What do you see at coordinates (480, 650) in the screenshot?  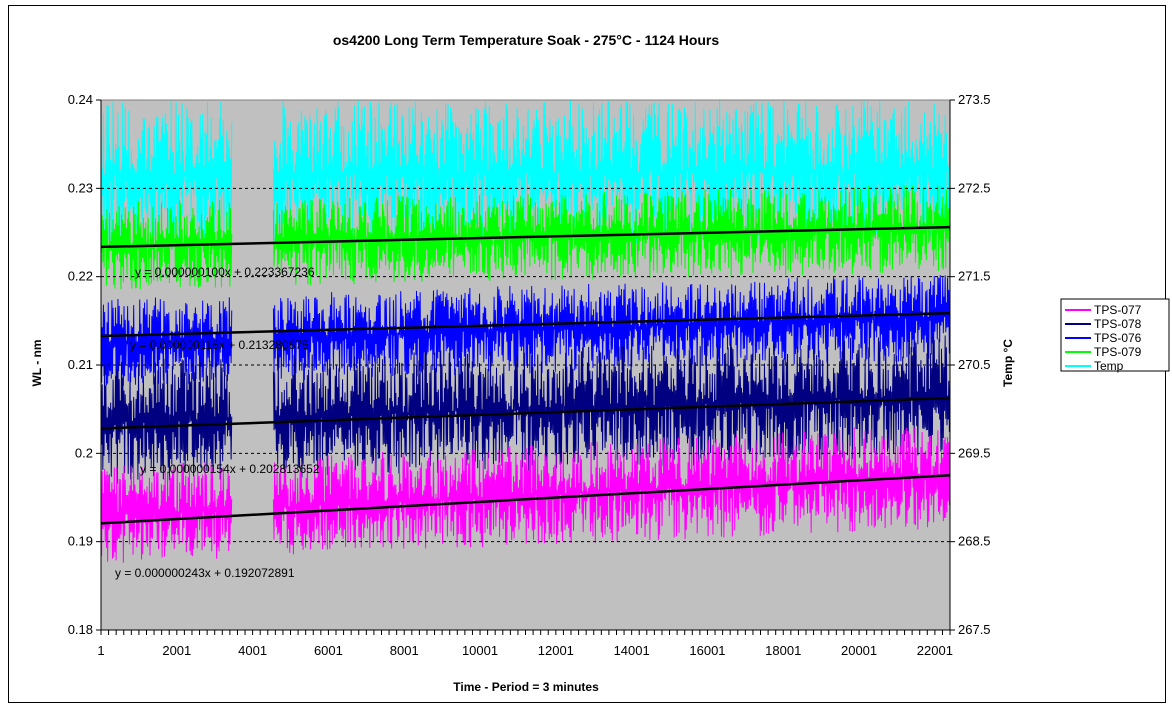 I see `x-tick-label-10001: 10001` at bounding box center [480, 650].